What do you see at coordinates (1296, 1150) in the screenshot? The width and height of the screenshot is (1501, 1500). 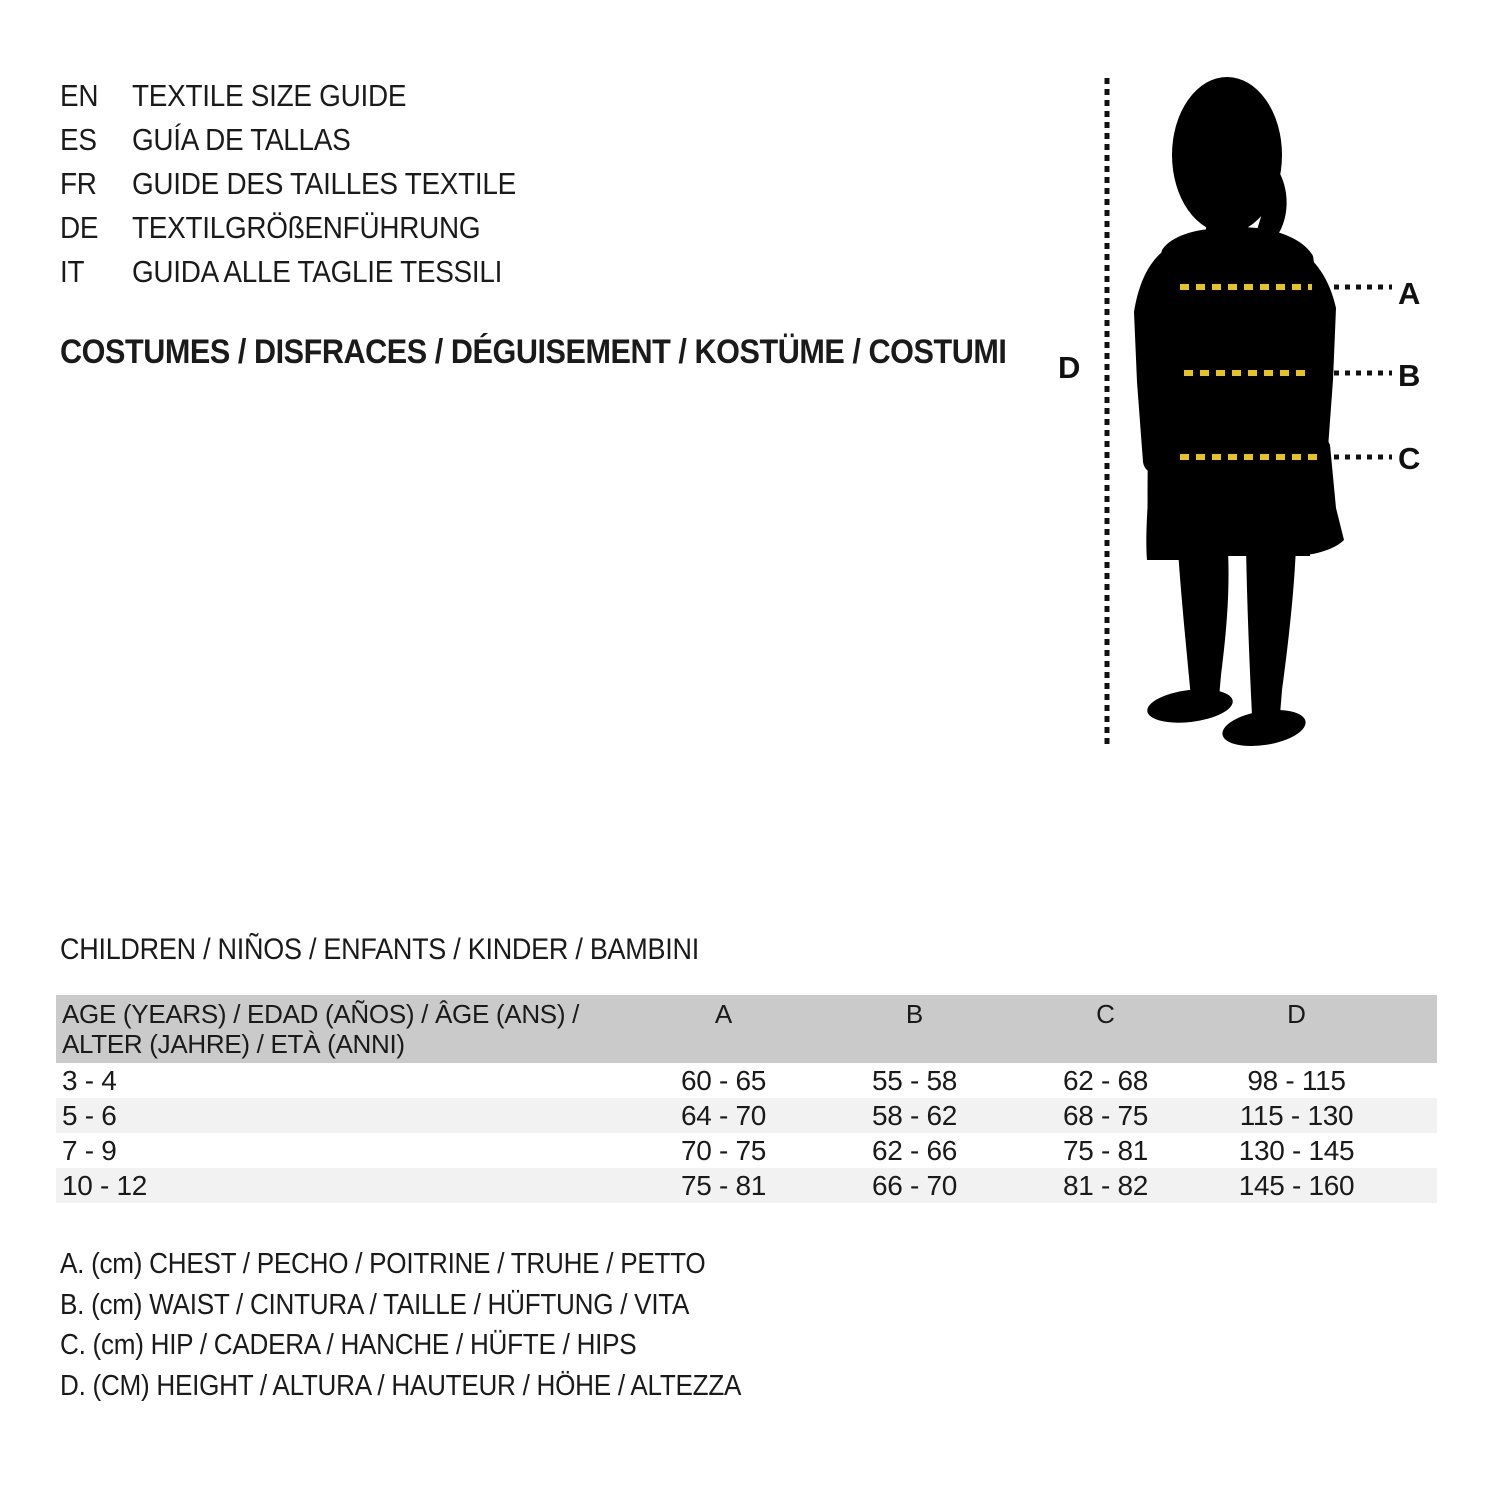 I see `height-cell: 130 - 145` at bounding box center [1296, 1150].